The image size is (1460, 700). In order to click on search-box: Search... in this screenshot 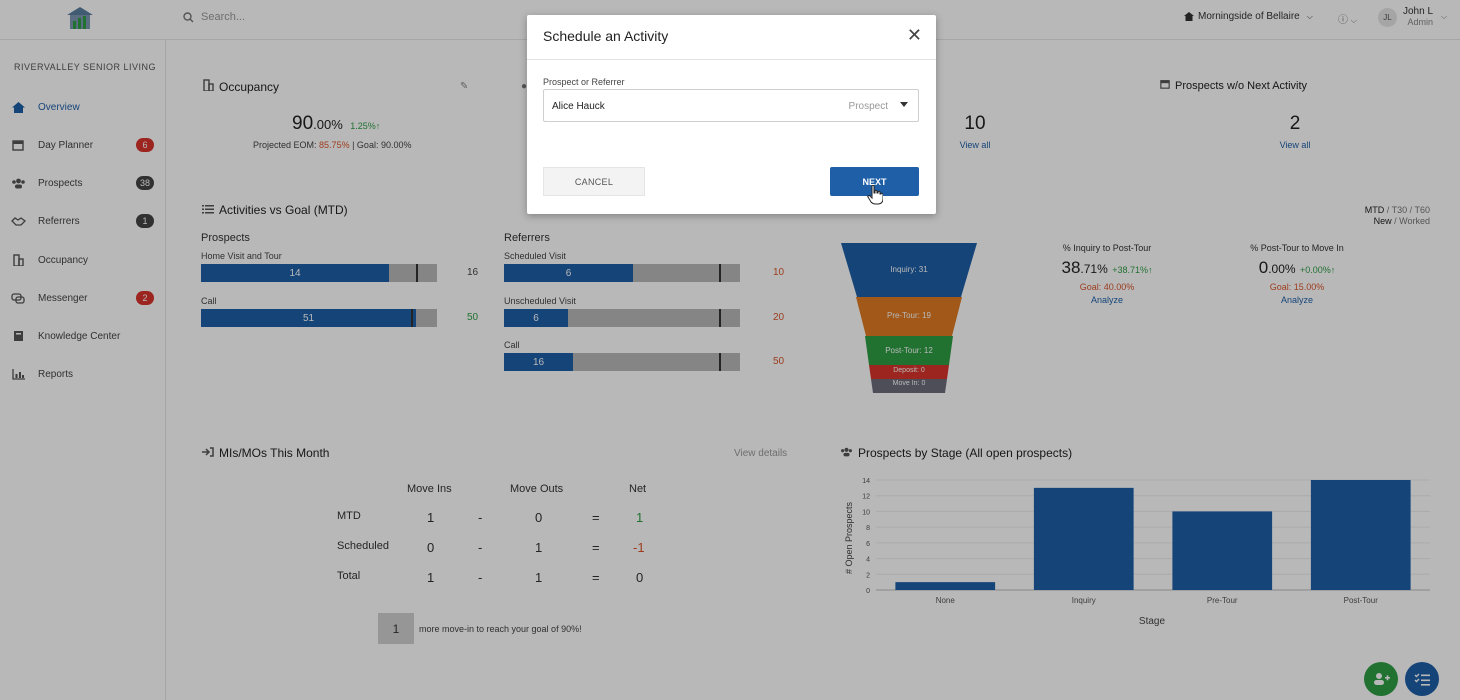, I will do `click(214, 17)`.